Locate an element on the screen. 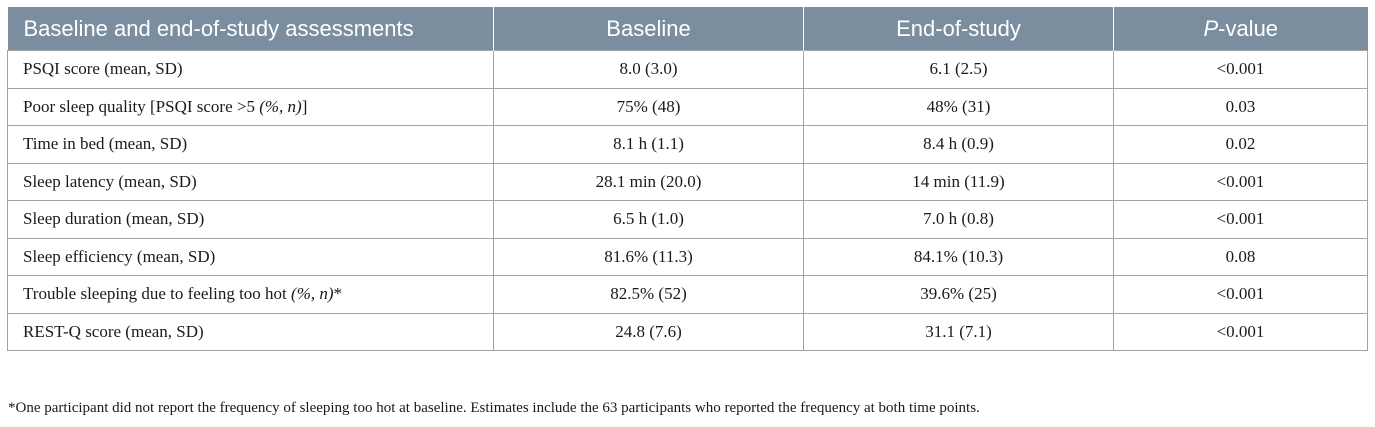 The height and width of the screenshot is (427, 1375). baseline-cell: 6.5 h (1.0) is located at coordinates (648, 219).